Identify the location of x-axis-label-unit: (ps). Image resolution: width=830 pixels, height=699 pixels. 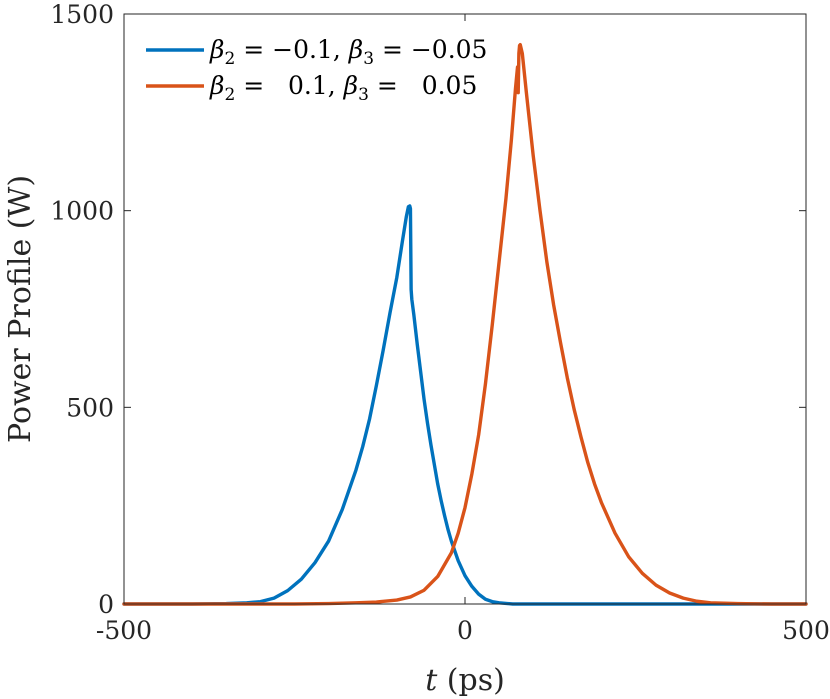
(471, 680).